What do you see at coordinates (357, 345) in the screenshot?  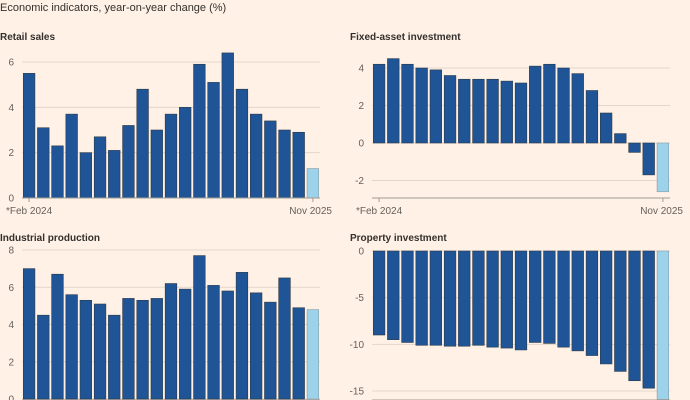 I see `y-tick-label: -10` at bounding box center [357, 345].